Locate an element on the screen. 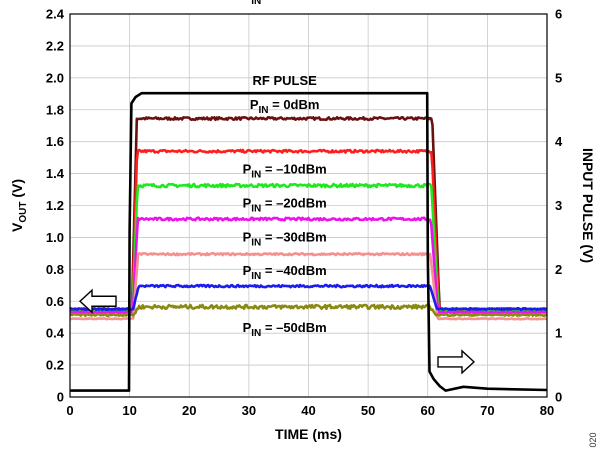 The width and height of the screenshot is (605, 451). right-y-tick-label: 3 is located at coordinates (558, 205).